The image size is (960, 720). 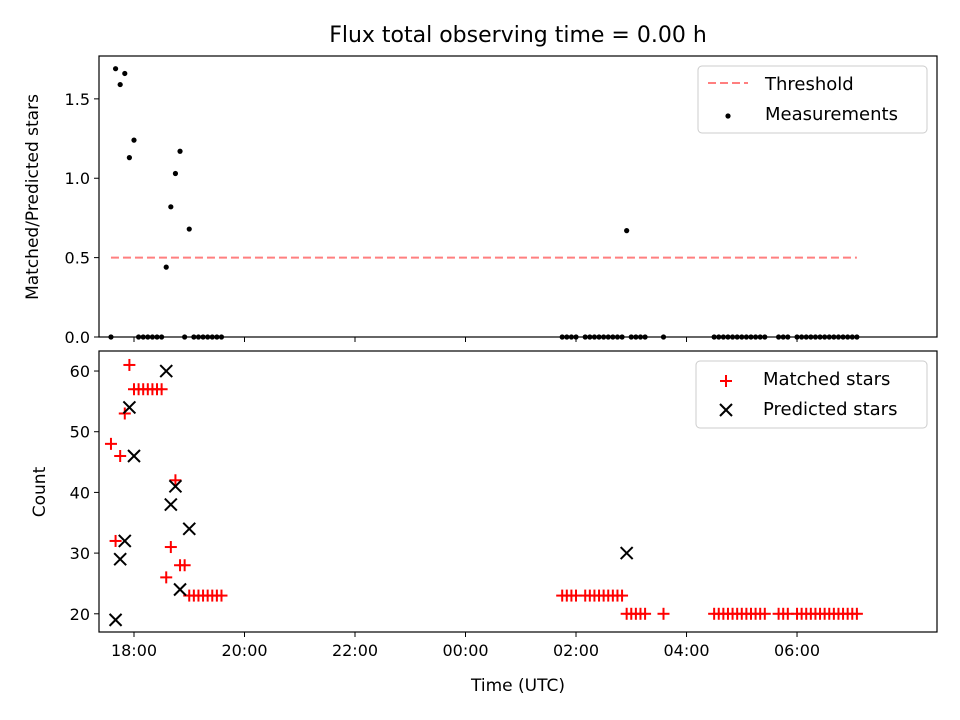 What do you see at coordinates (686, 650) in the screenshot?
I see `bottom-x-tick-label: 04:00` at bounding box center [686, 650].